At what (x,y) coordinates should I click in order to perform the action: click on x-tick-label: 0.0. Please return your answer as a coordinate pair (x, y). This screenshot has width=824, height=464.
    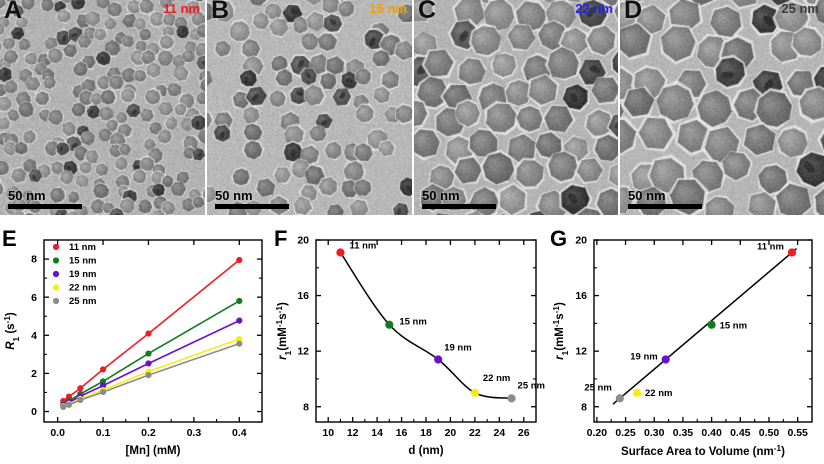
    Looking at the image, I should click on (57, 433).